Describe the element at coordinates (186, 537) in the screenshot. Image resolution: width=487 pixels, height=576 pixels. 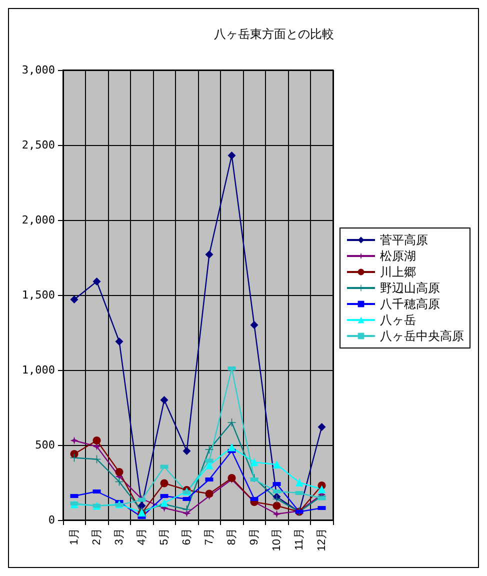
I see `x-tick-label: 6月` at that location.